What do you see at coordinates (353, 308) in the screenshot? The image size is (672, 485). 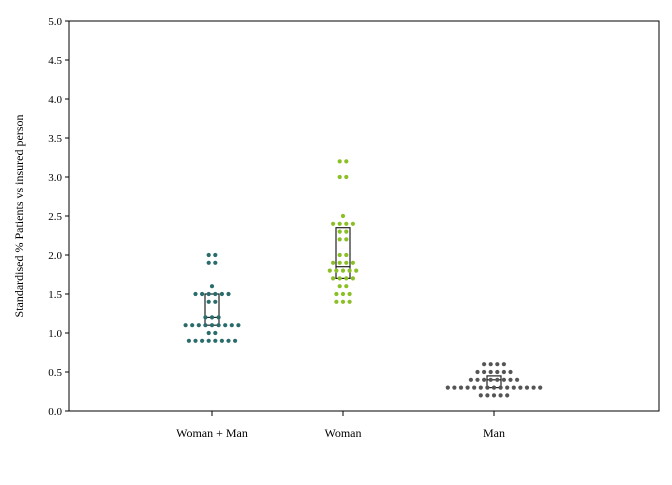 I see `box-group` at bounding box center [353, 308].